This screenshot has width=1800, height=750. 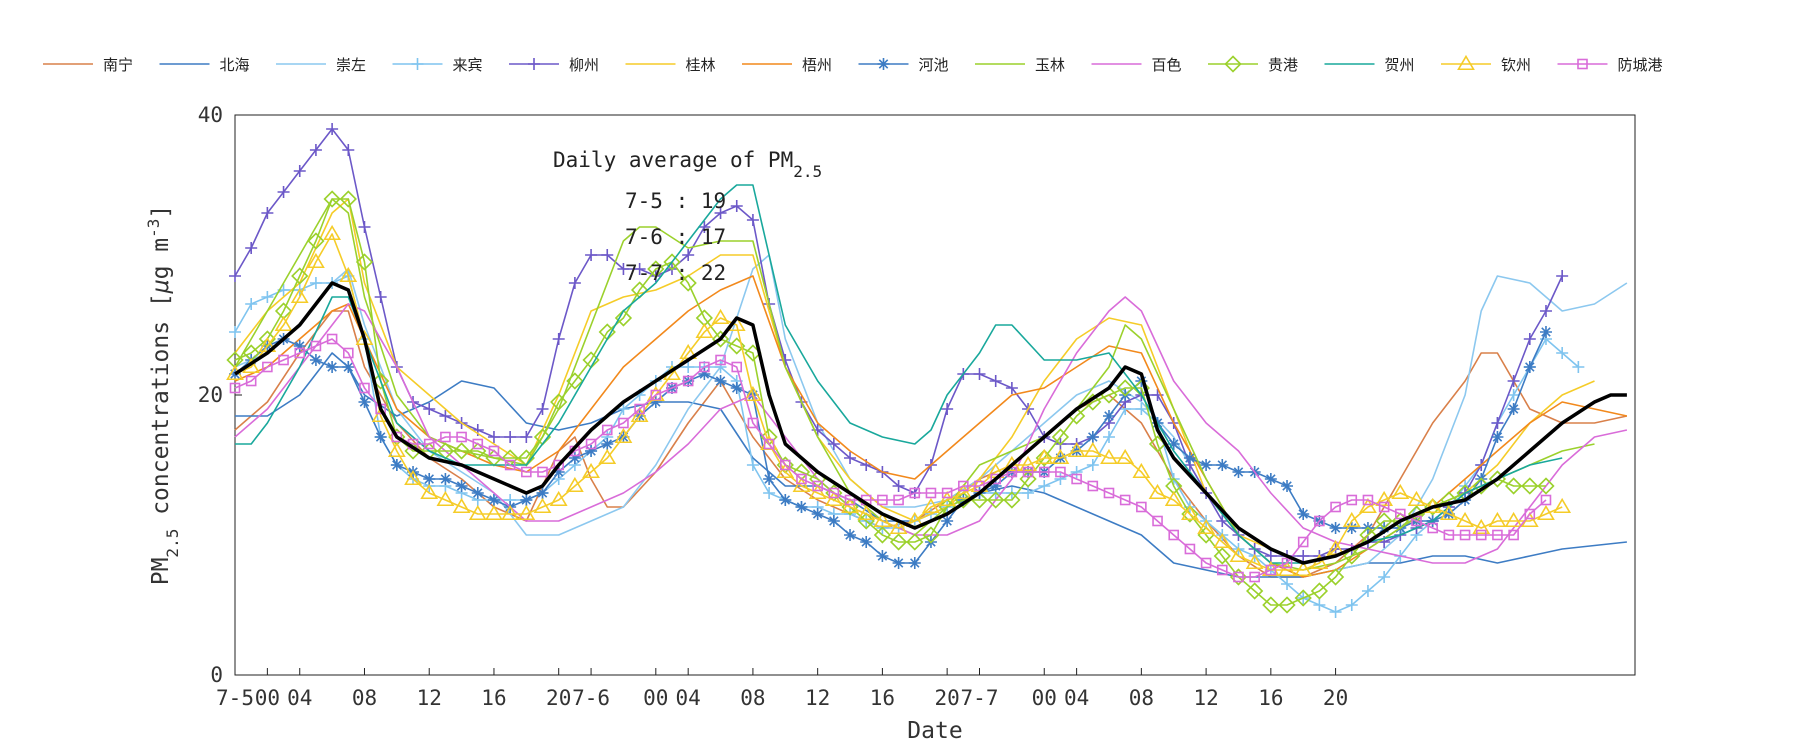 I want to click on point-河池-16, so click(x=493, y=500).